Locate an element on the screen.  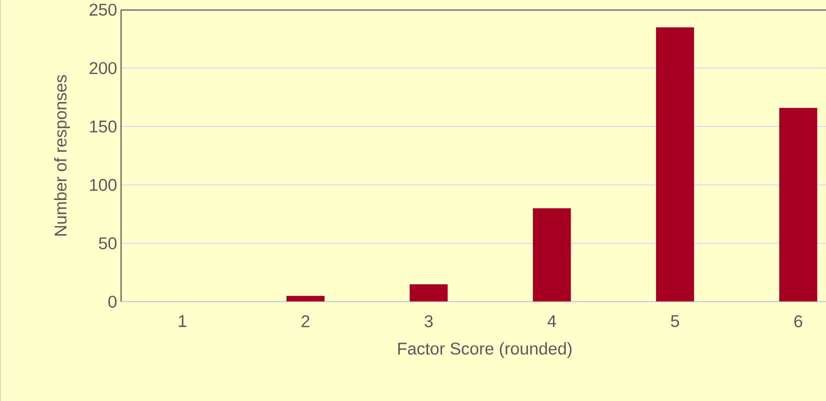
y-axis-title: Number of responses is located at coordinates (62, 155).